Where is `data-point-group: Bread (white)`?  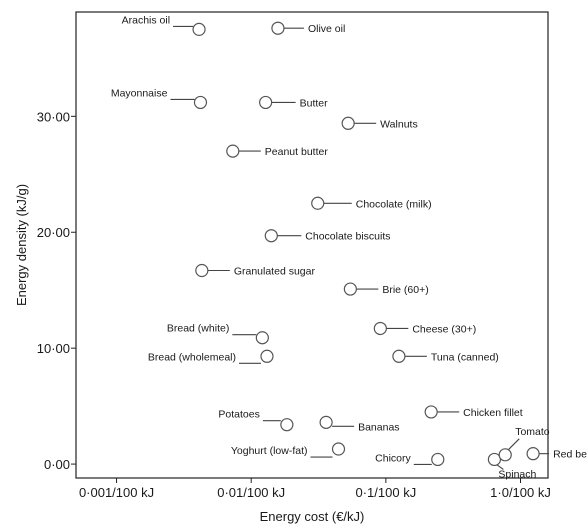 data-point-group: Bread (white) is located at coordinates (218, 334).